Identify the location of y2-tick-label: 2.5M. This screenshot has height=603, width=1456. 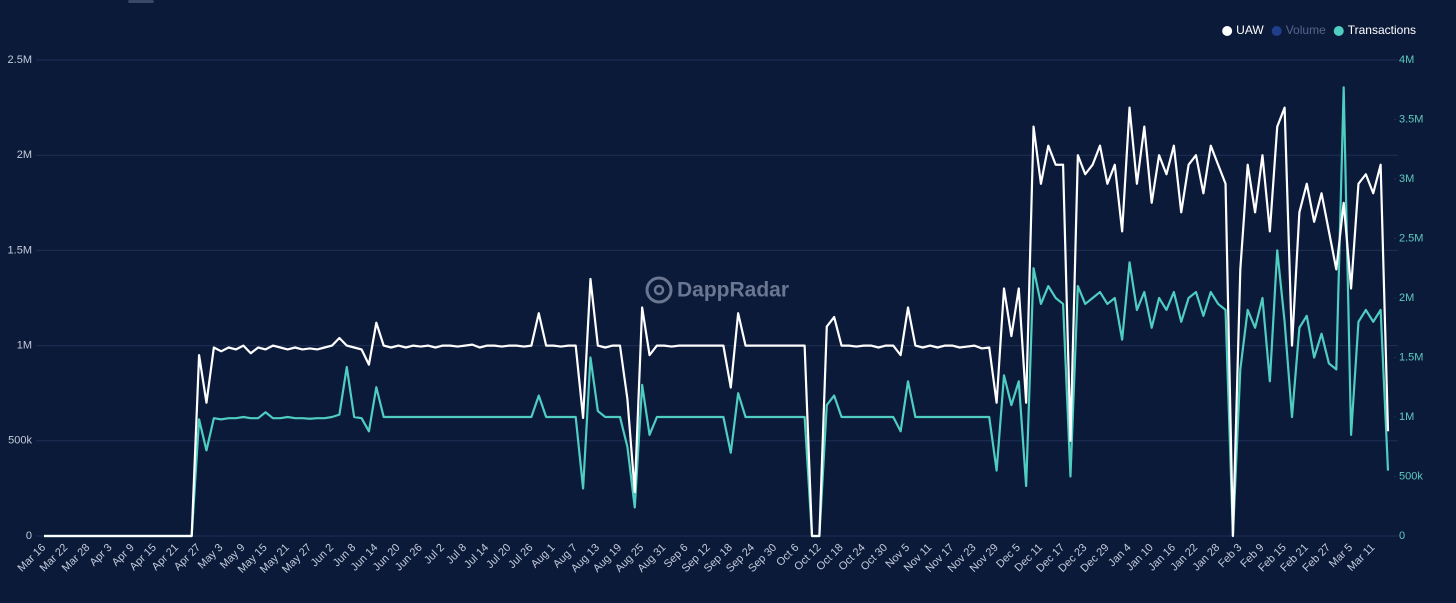
(1411, 238).